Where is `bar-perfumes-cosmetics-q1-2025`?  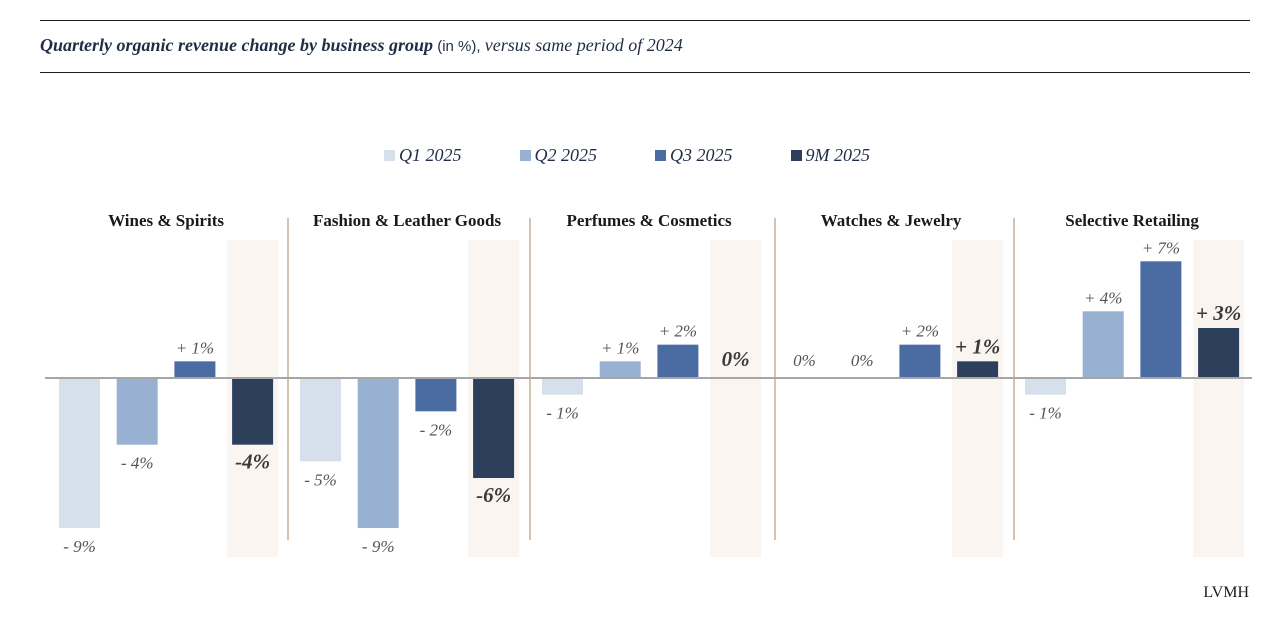
bar-perfumes-cosmetics-q1-2025 is located at coordinates (562, 386).